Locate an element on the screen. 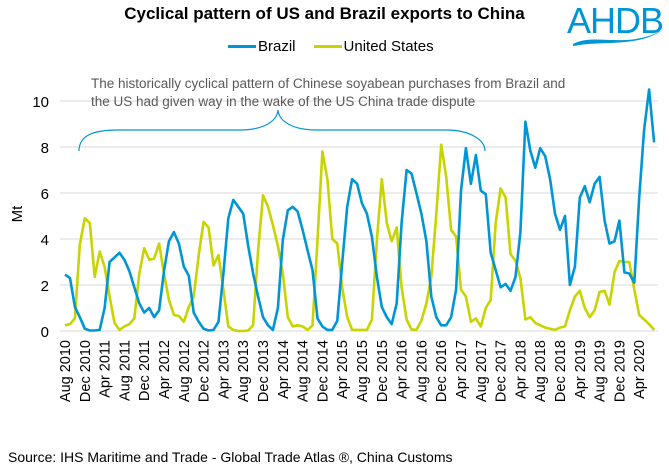  legend-swatch-united-states is located at coordinates (327, 46).